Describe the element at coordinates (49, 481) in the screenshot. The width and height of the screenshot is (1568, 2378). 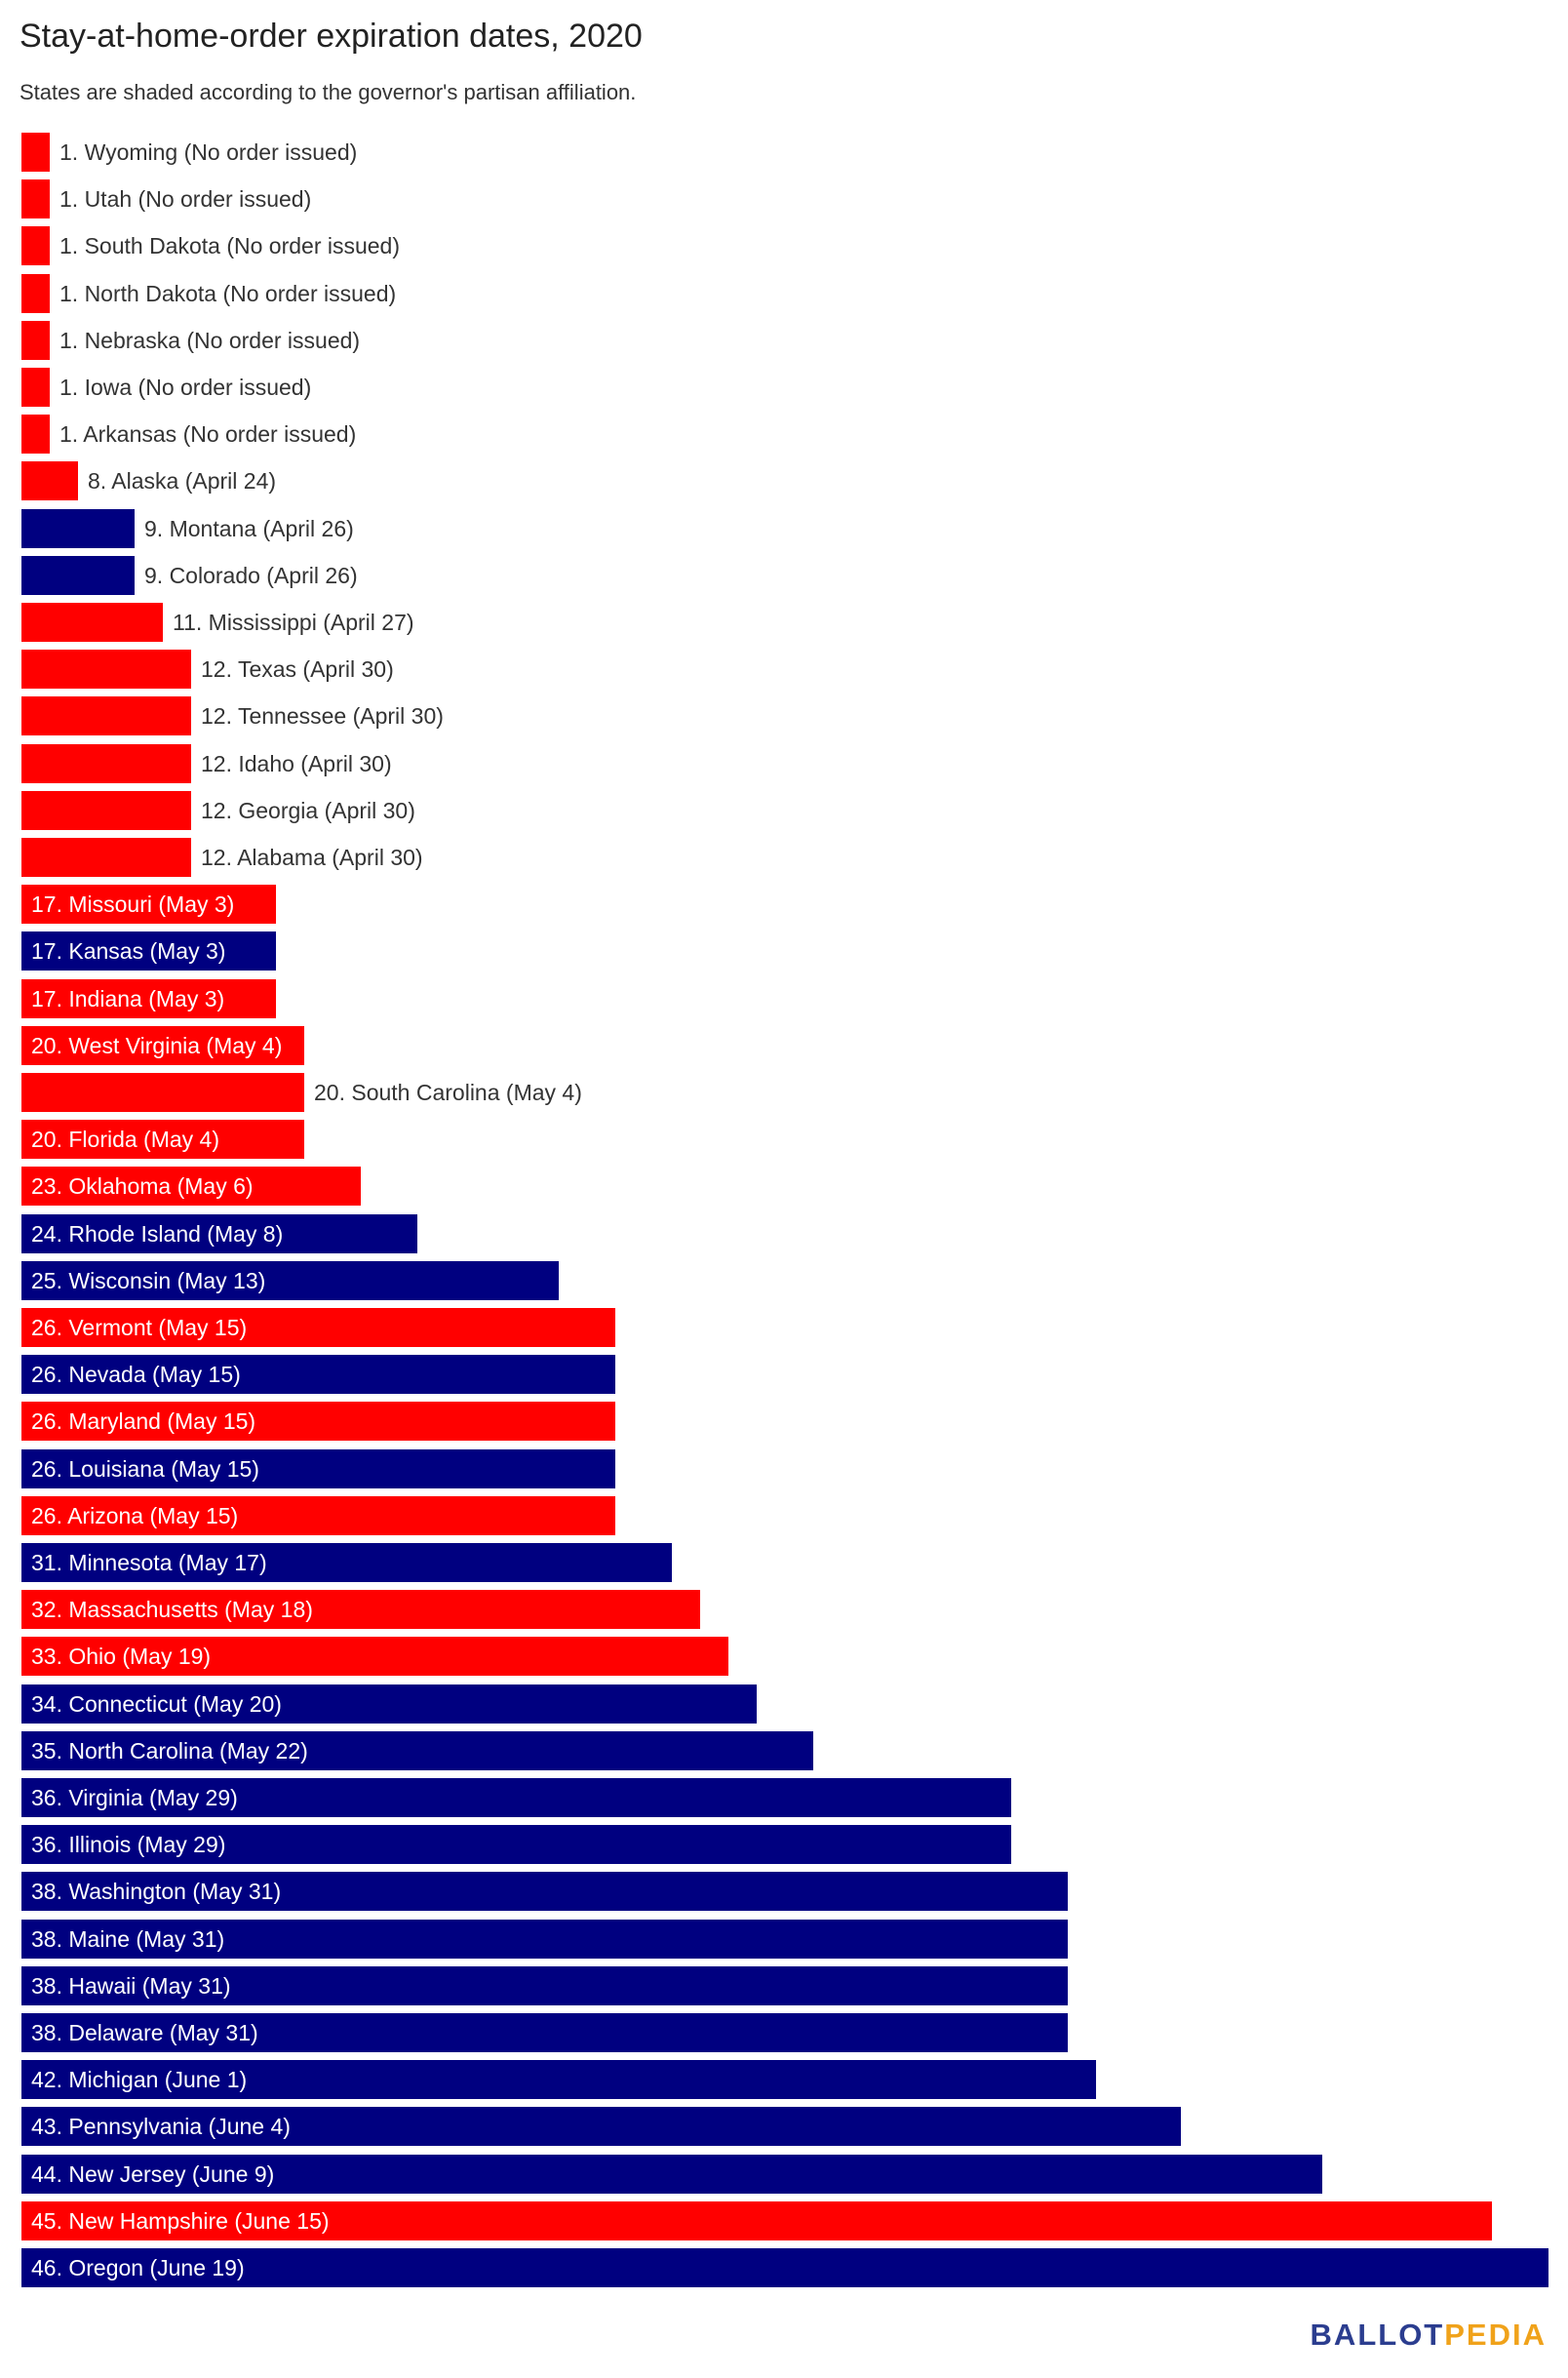
I see `bar-alaska` at that location.